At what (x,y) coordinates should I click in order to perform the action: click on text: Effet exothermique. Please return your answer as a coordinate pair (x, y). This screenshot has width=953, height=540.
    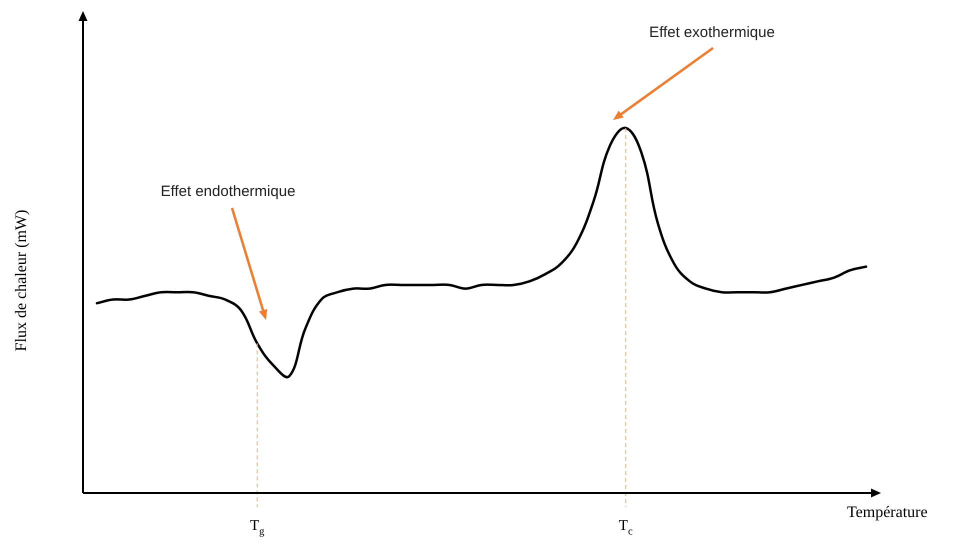
    Looking at the image, I should click on (712, 32).